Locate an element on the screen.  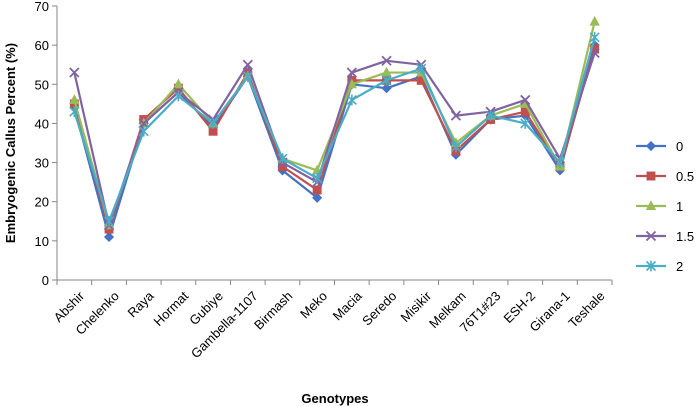
y-tick-label: 0 is located at coordinates (45, 280).